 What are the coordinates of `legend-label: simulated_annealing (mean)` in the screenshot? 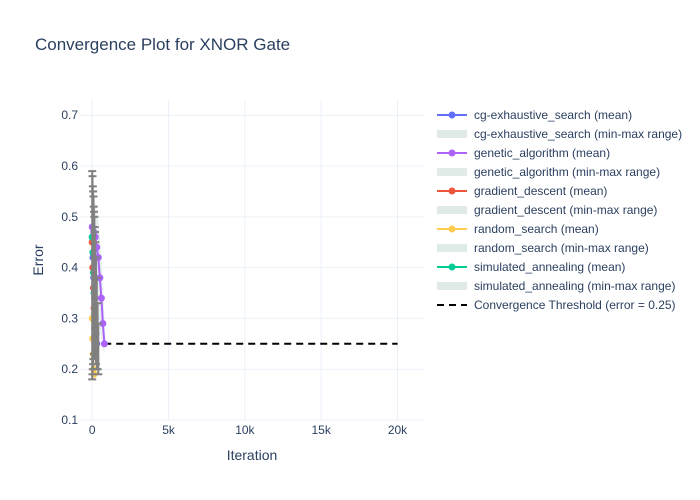 It's located at (549, 267).